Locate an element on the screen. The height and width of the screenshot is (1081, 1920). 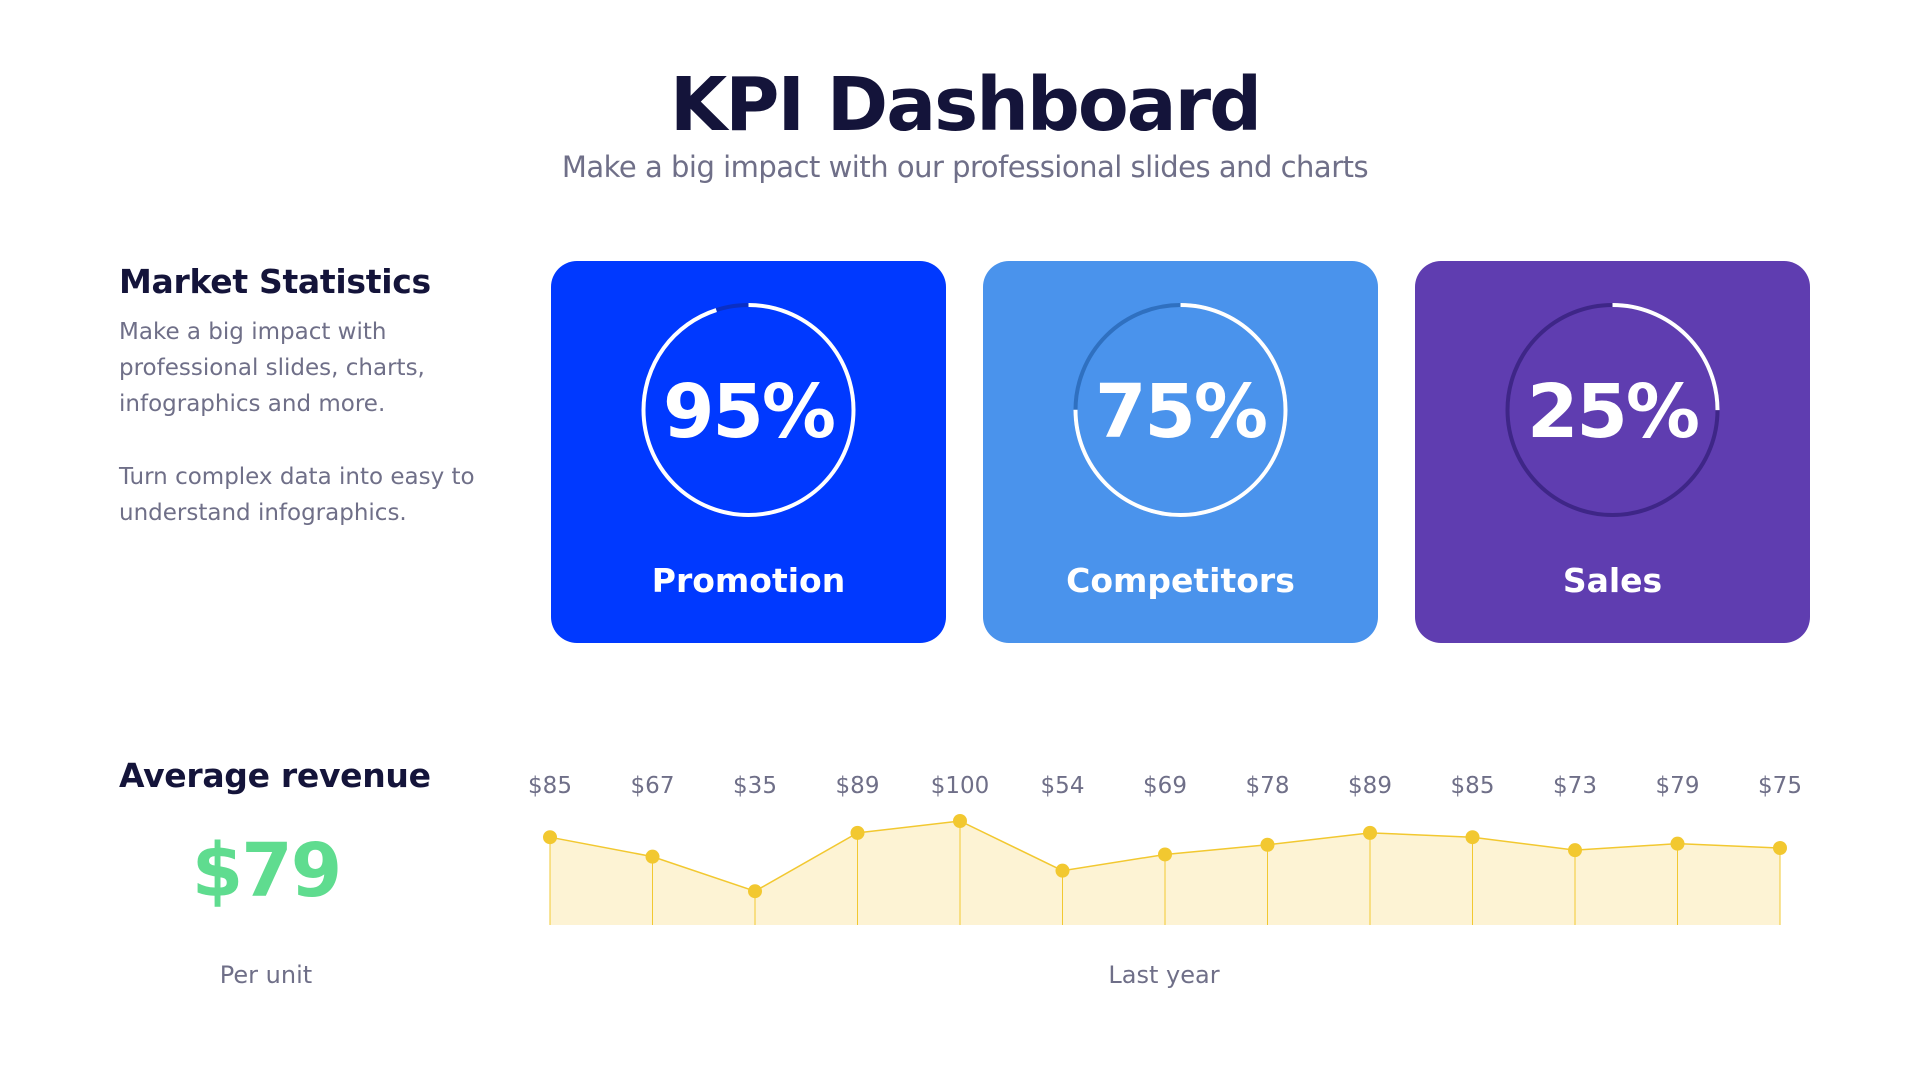
kpi-value: 95% is located at coordinates (749, 412).